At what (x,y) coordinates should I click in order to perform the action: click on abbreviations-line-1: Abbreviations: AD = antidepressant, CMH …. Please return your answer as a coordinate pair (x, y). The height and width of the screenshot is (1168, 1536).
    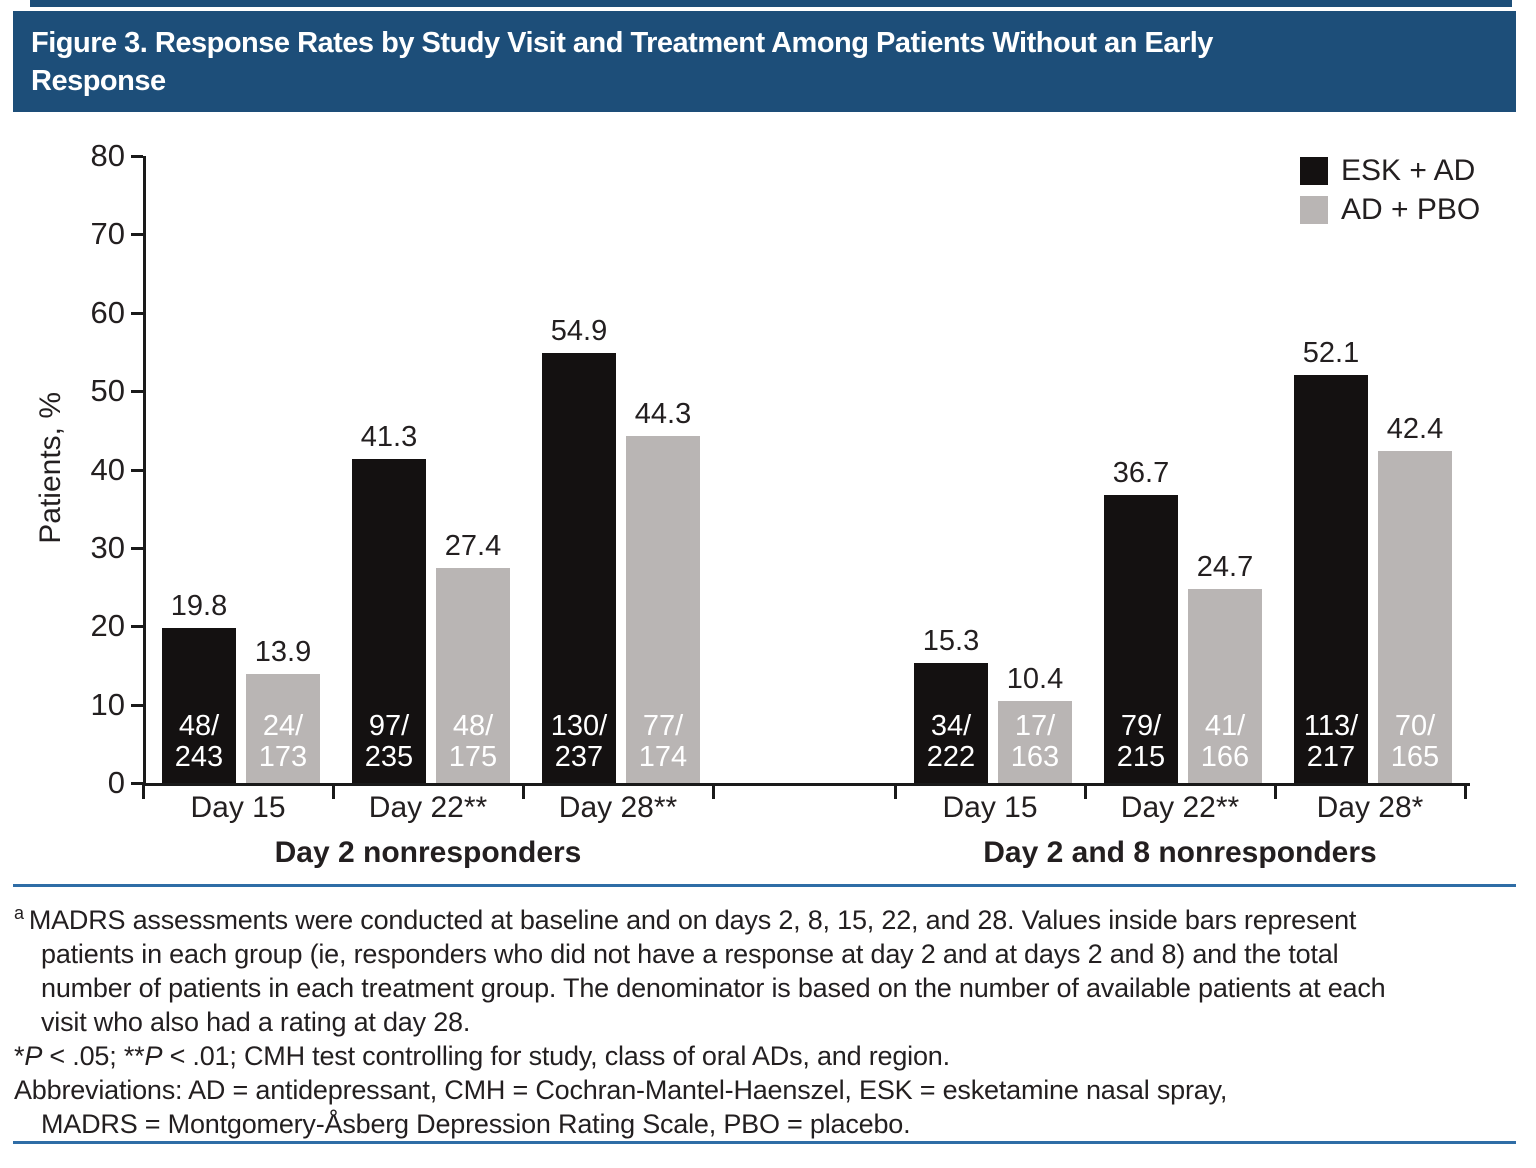
    Looking at the image, I should click on (621, 1090).